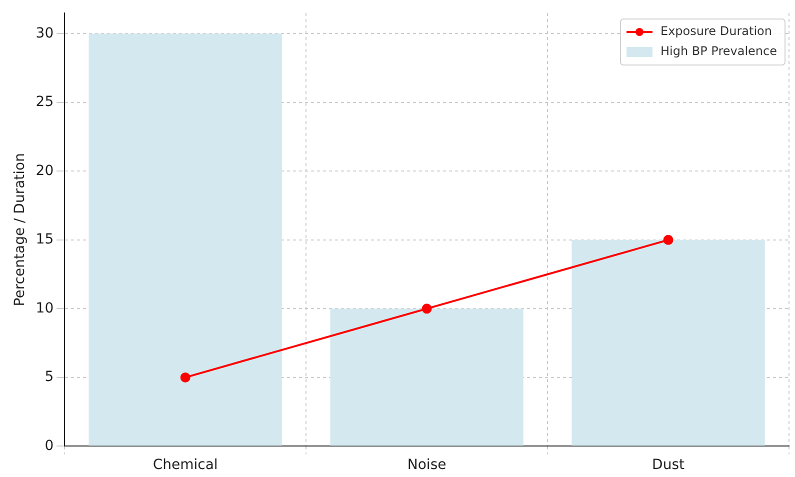  Describe the element at coordinates (49, 446) in the screenshot. I see `y-tick-label: 0` at that location.